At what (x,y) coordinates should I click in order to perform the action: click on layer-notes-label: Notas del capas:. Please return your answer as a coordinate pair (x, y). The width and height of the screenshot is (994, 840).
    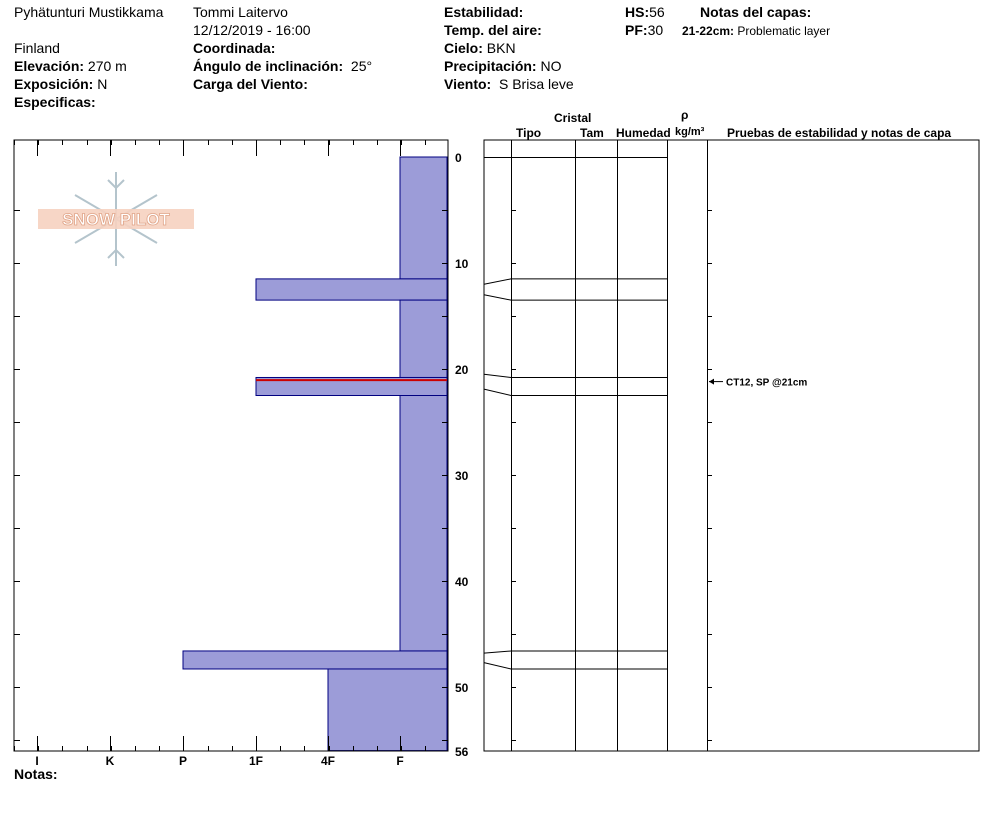
    Looking at the image, I should click on (756, 12).